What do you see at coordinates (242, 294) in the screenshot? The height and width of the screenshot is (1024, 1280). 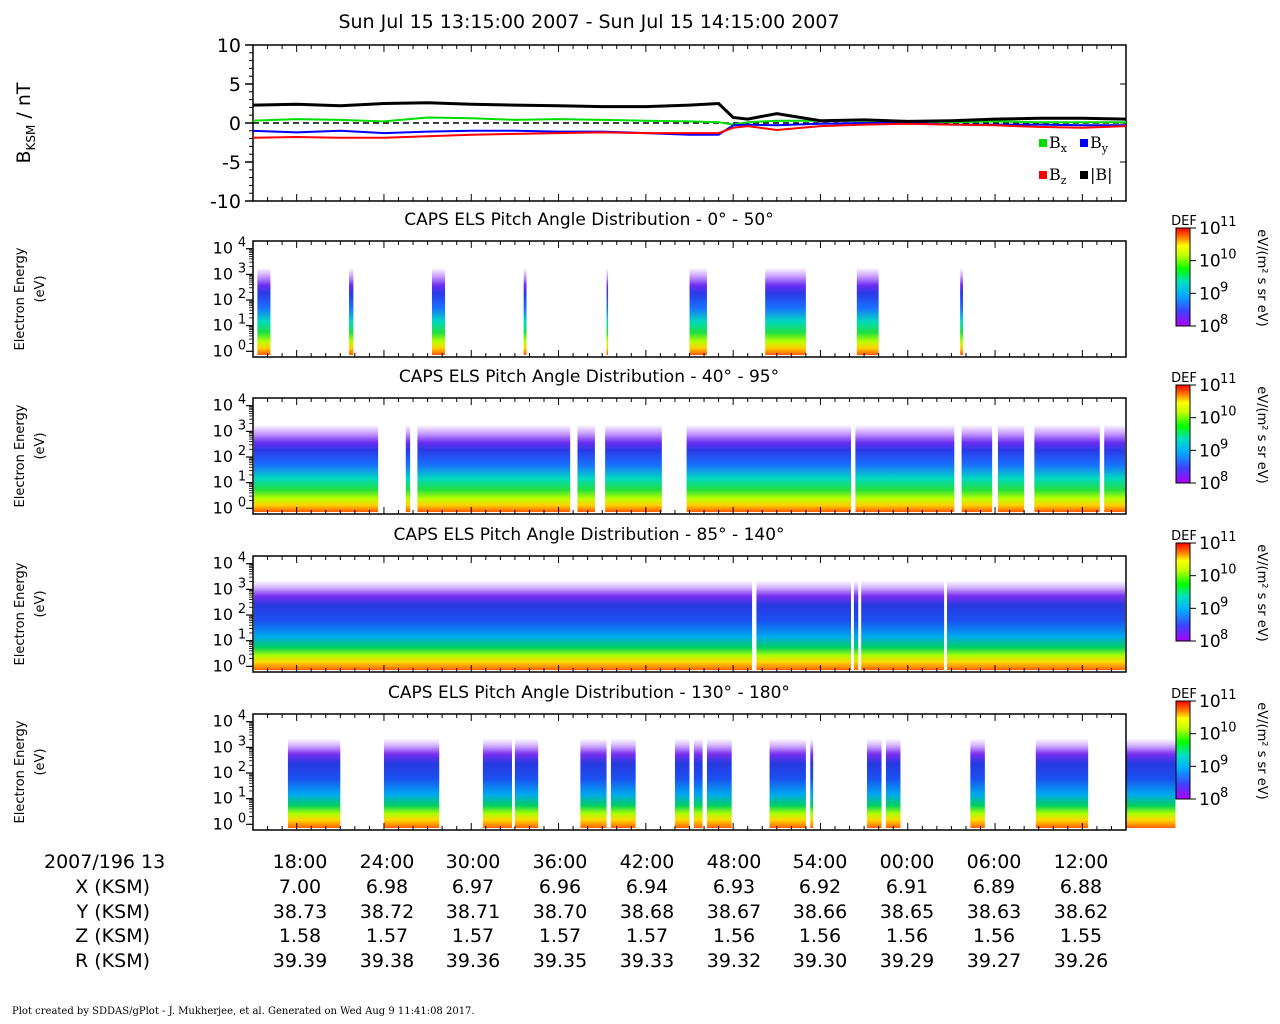 I see `energy-y-tick-exponent: 2` at bounding box center [242, 294].